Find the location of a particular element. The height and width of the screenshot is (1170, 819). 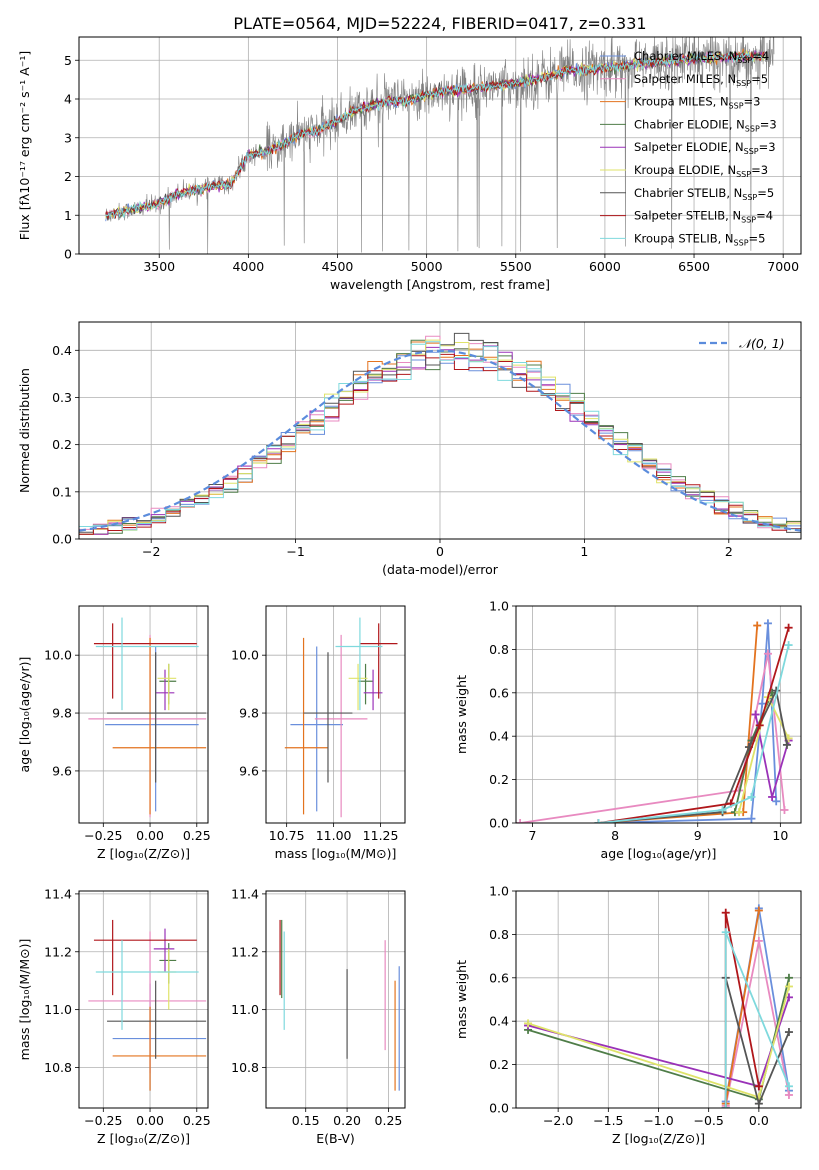

legend-label: Salpeter MILES, NSSP=5 is located at coordinates (701, 80).